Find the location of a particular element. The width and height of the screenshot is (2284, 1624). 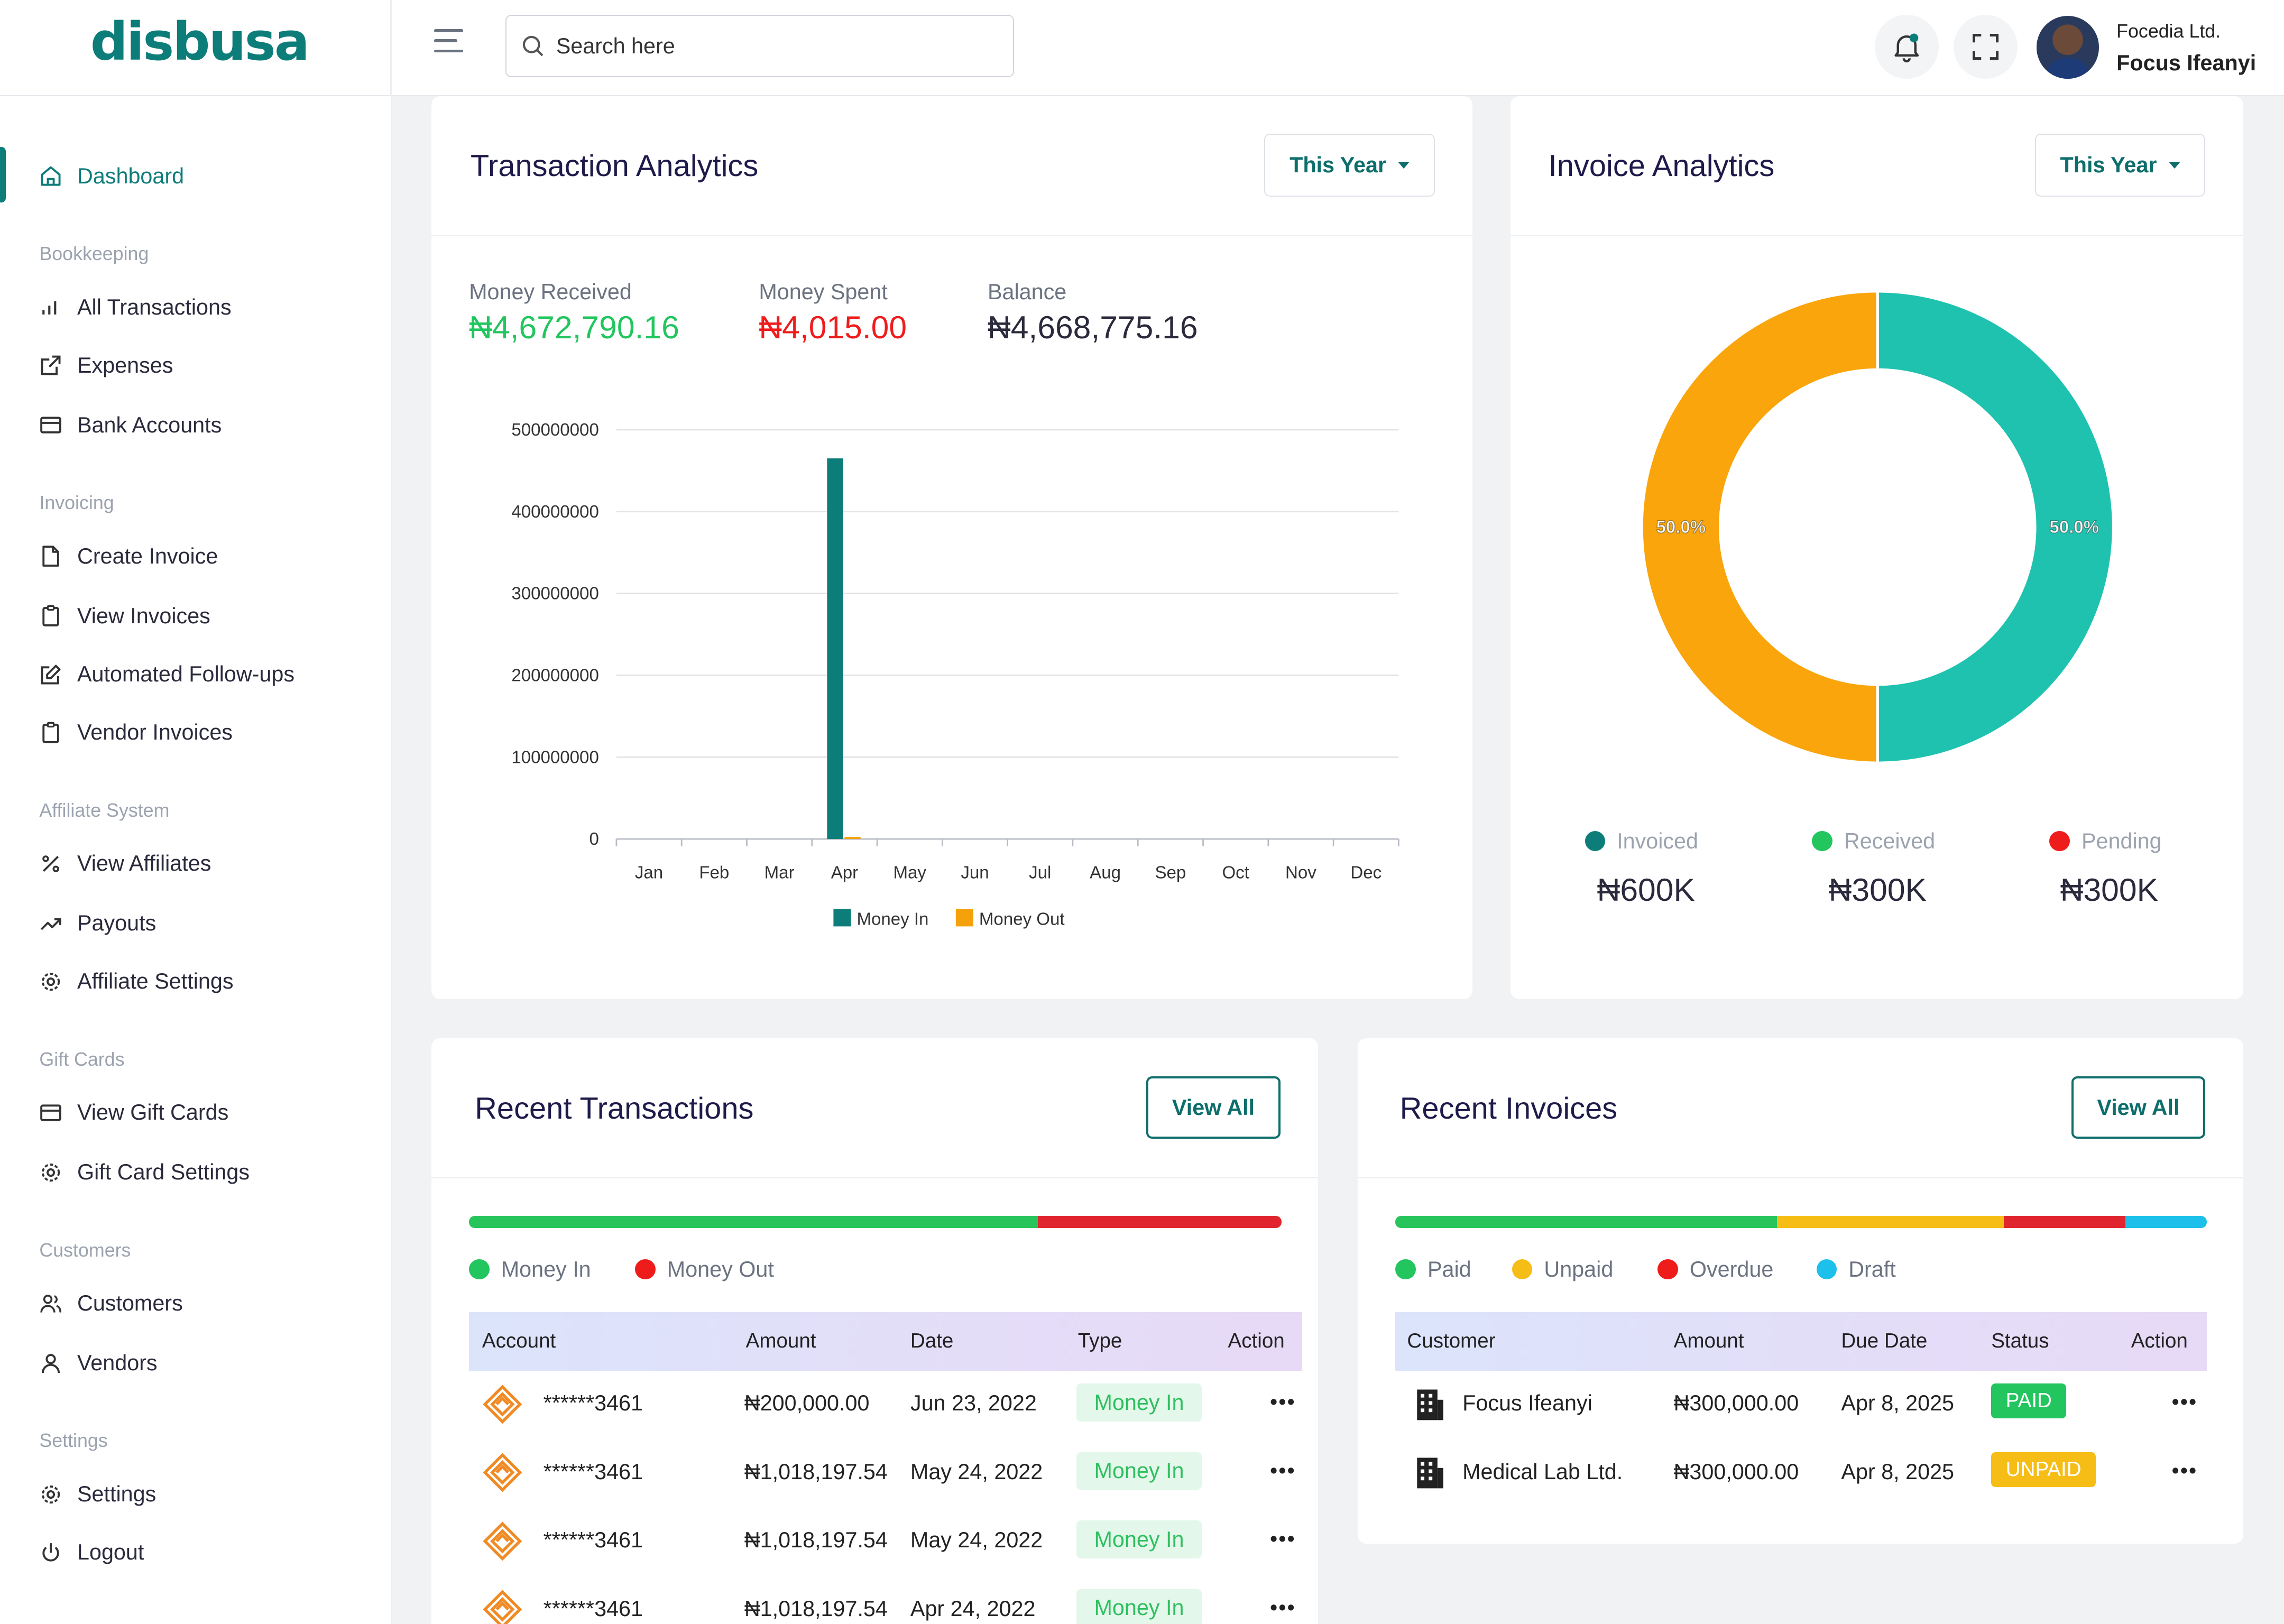

sidebar-item-label: Gift Card Settings is located at coordinates (163, 1172).